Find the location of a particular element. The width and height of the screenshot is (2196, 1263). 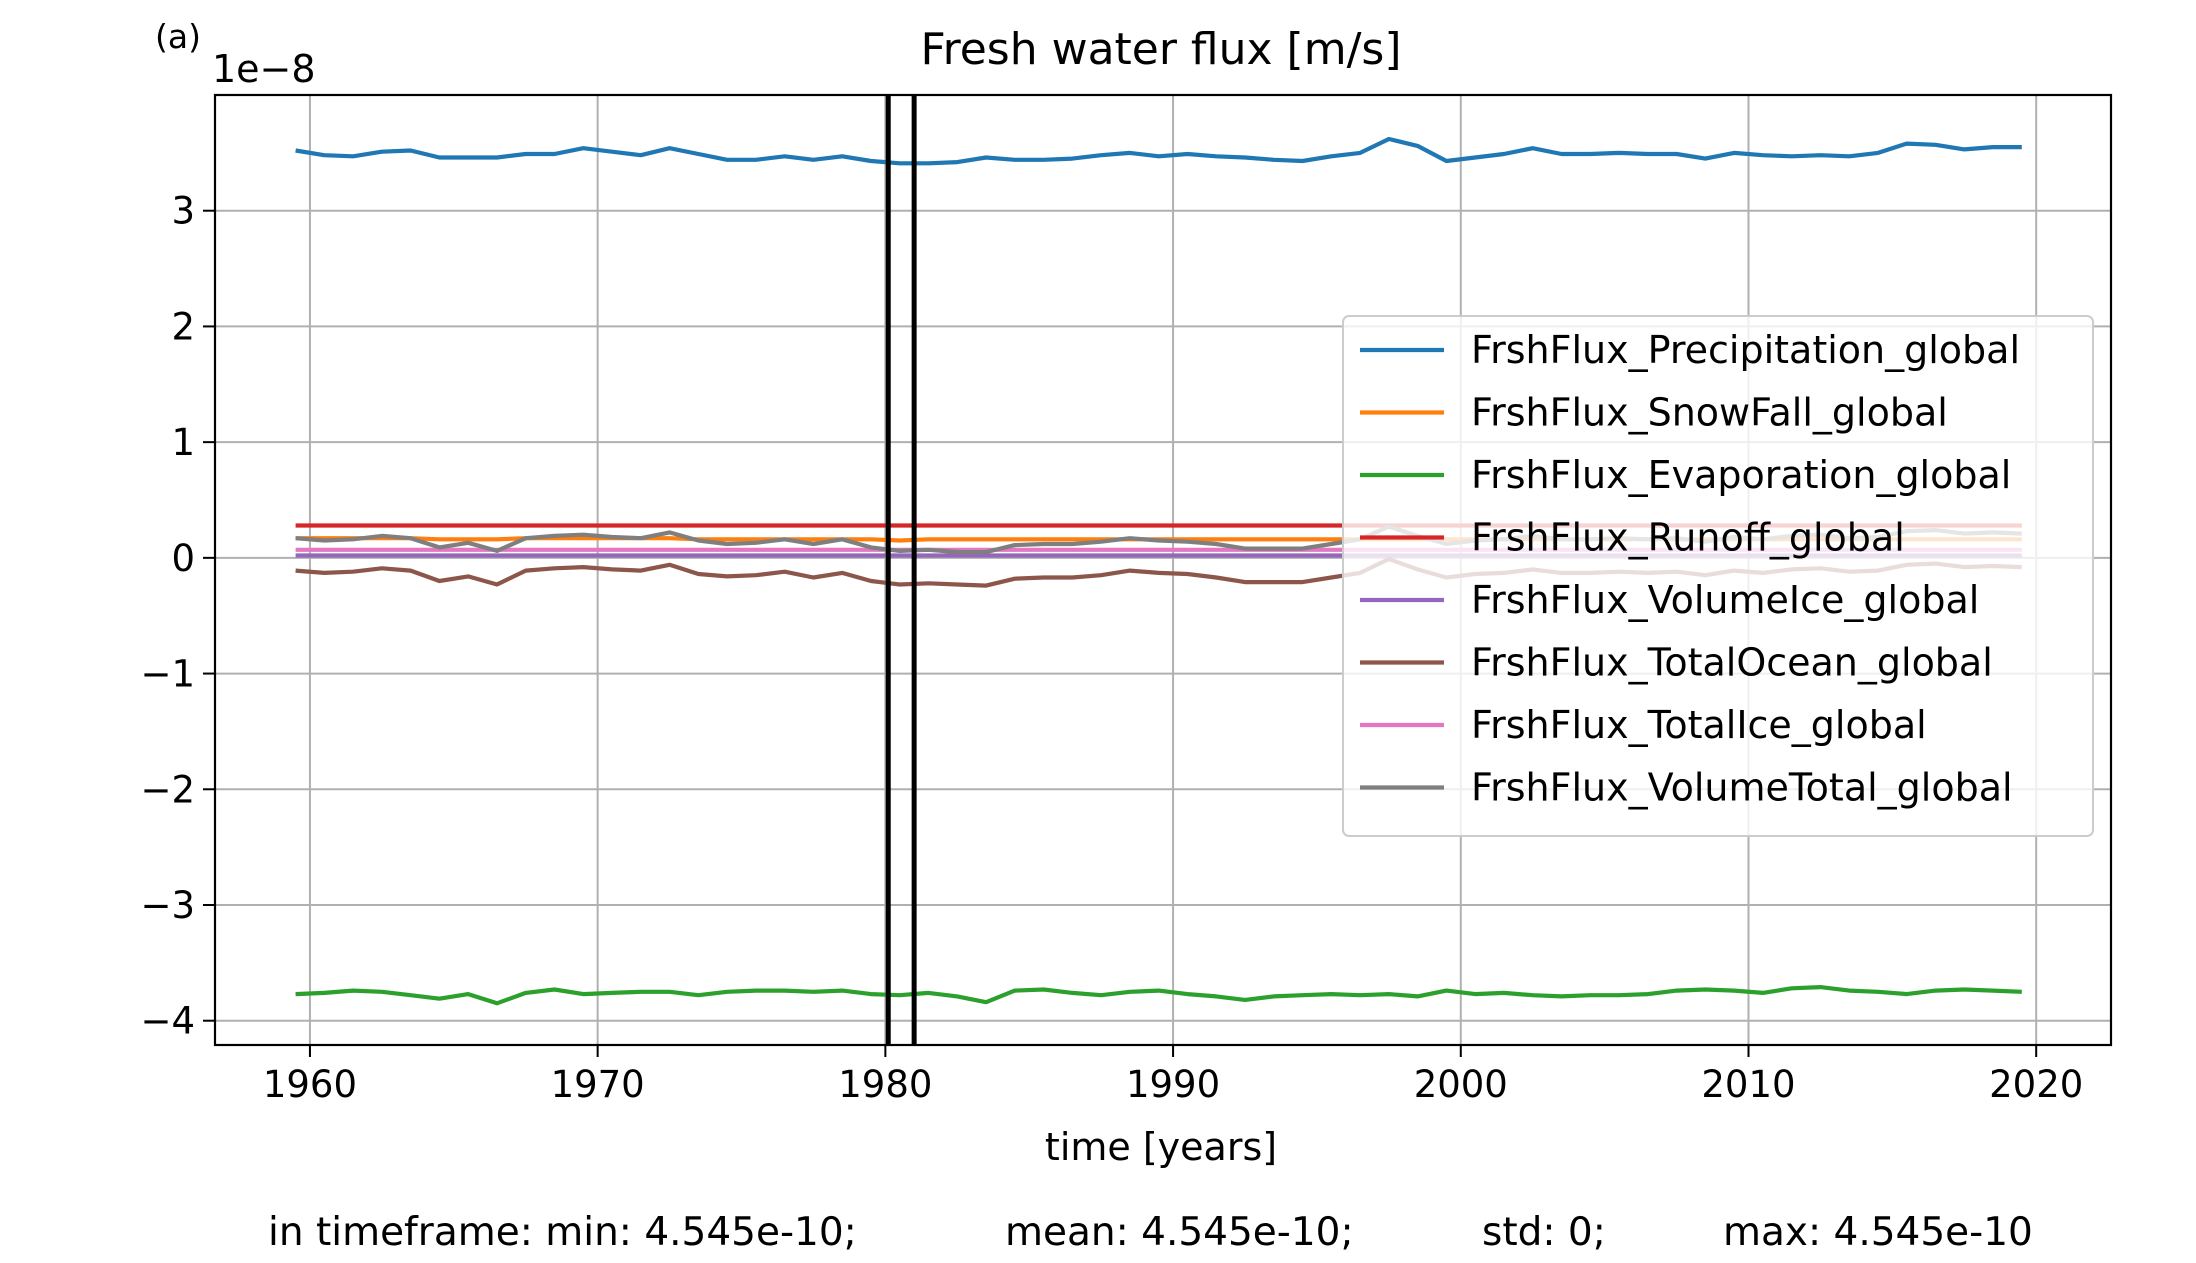

summary-max: max: 4.545e-10 is located at coordinates (1878, 1232).